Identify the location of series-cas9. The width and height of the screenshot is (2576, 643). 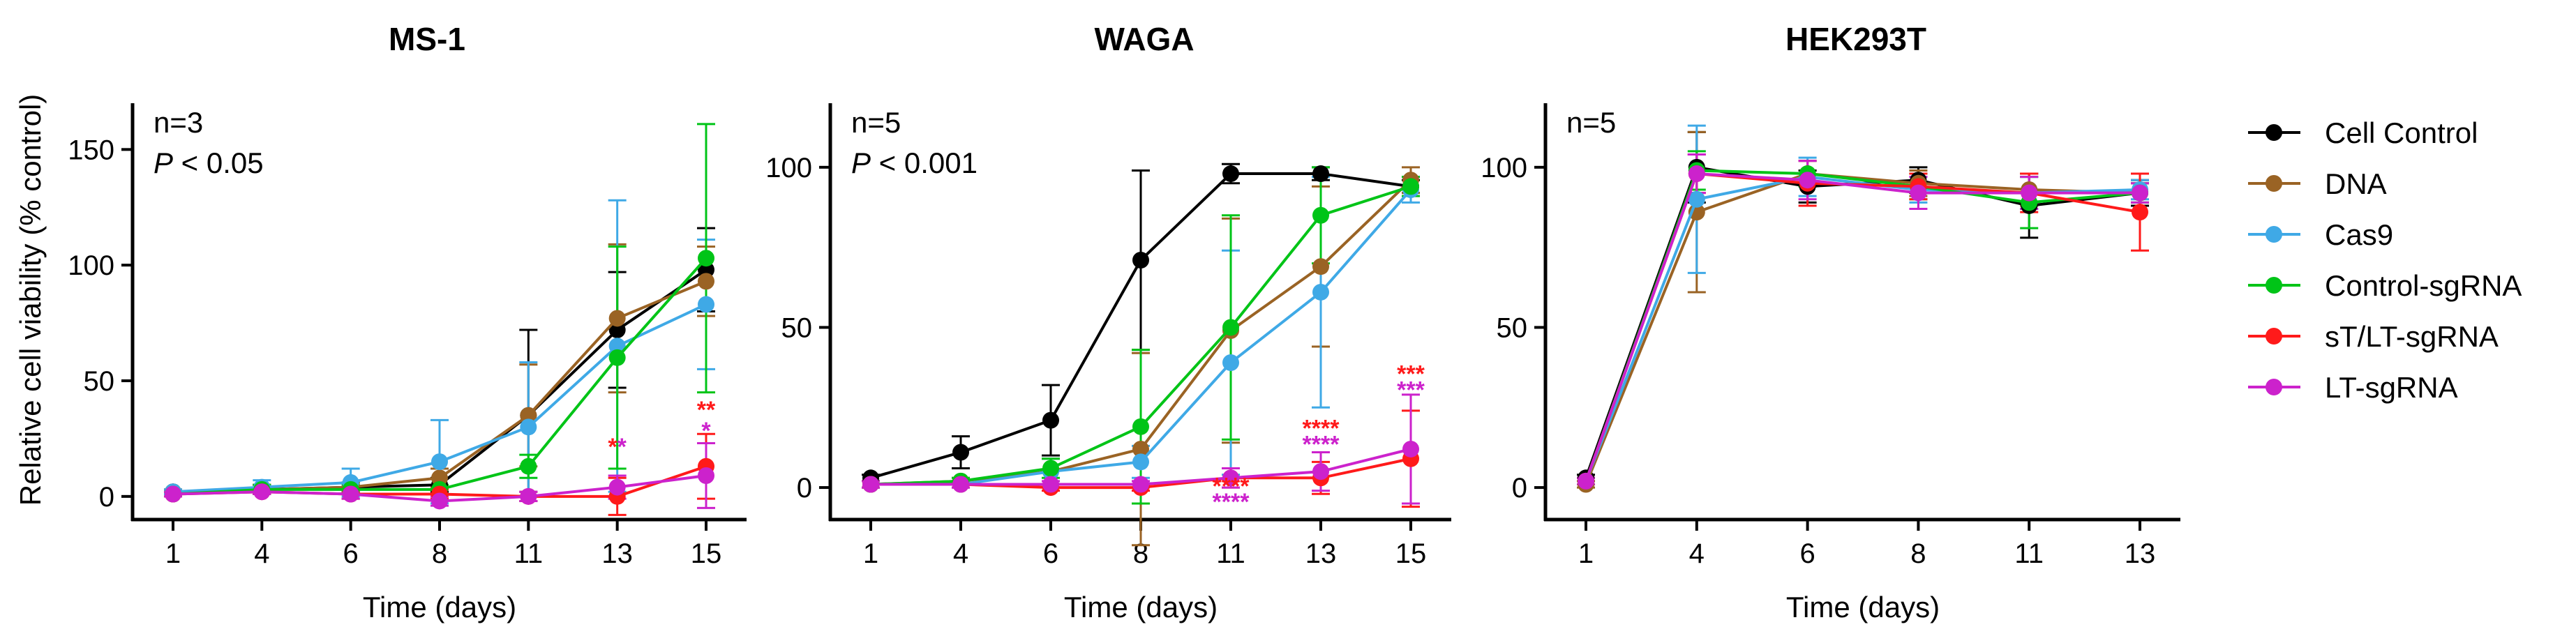
(439, 398).